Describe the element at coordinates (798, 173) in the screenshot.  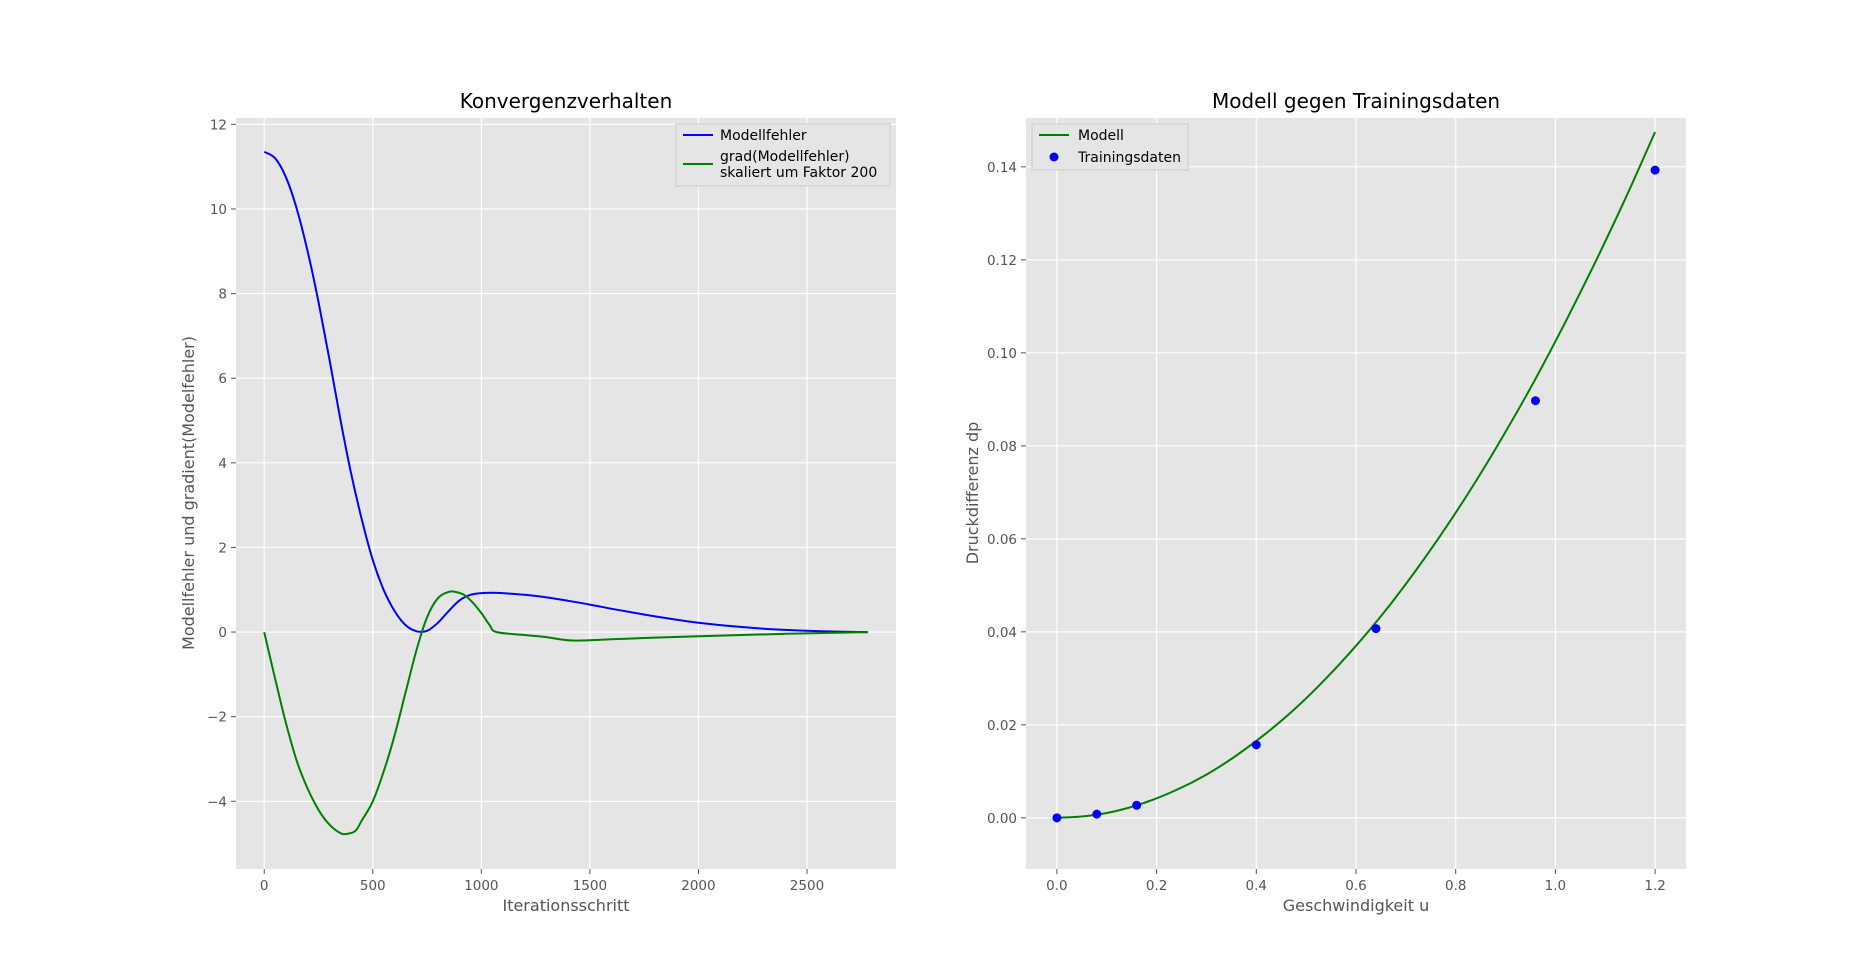
I see `legend-label-line: skaliert um Faktor 200` at that location.